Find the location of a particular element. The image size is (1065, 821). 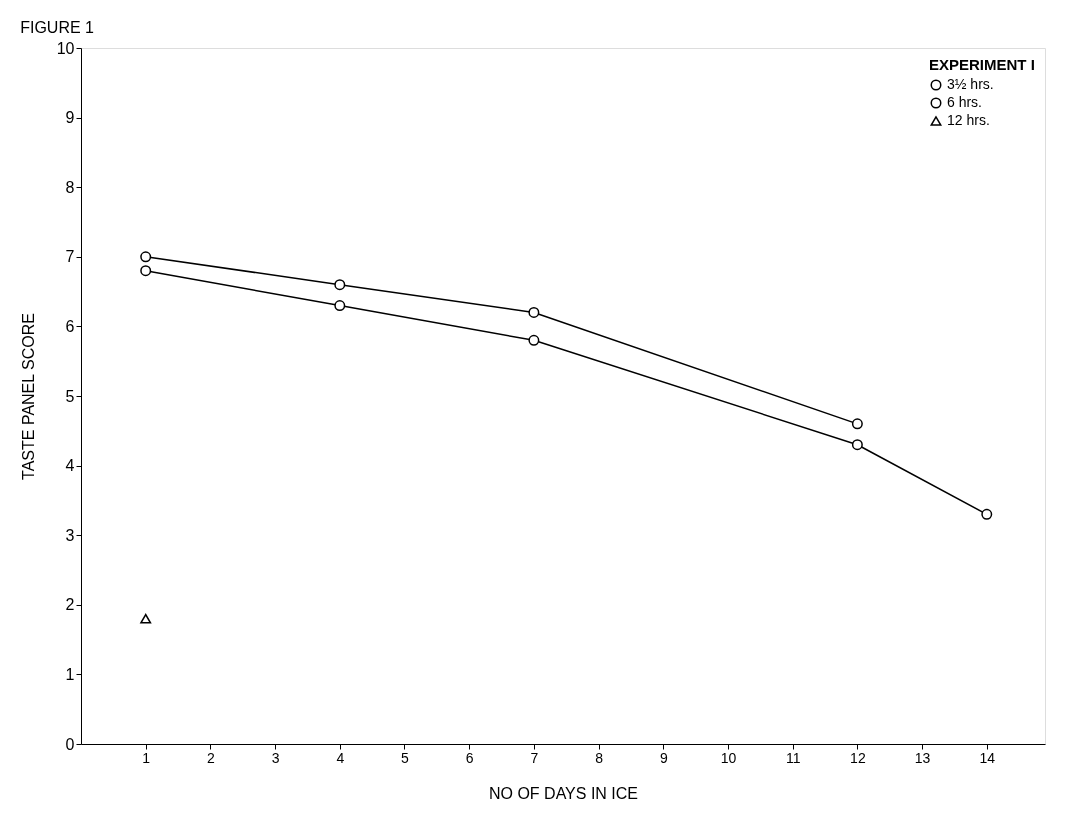

x-tick-label: 9 is located at coordinates (663, 757).